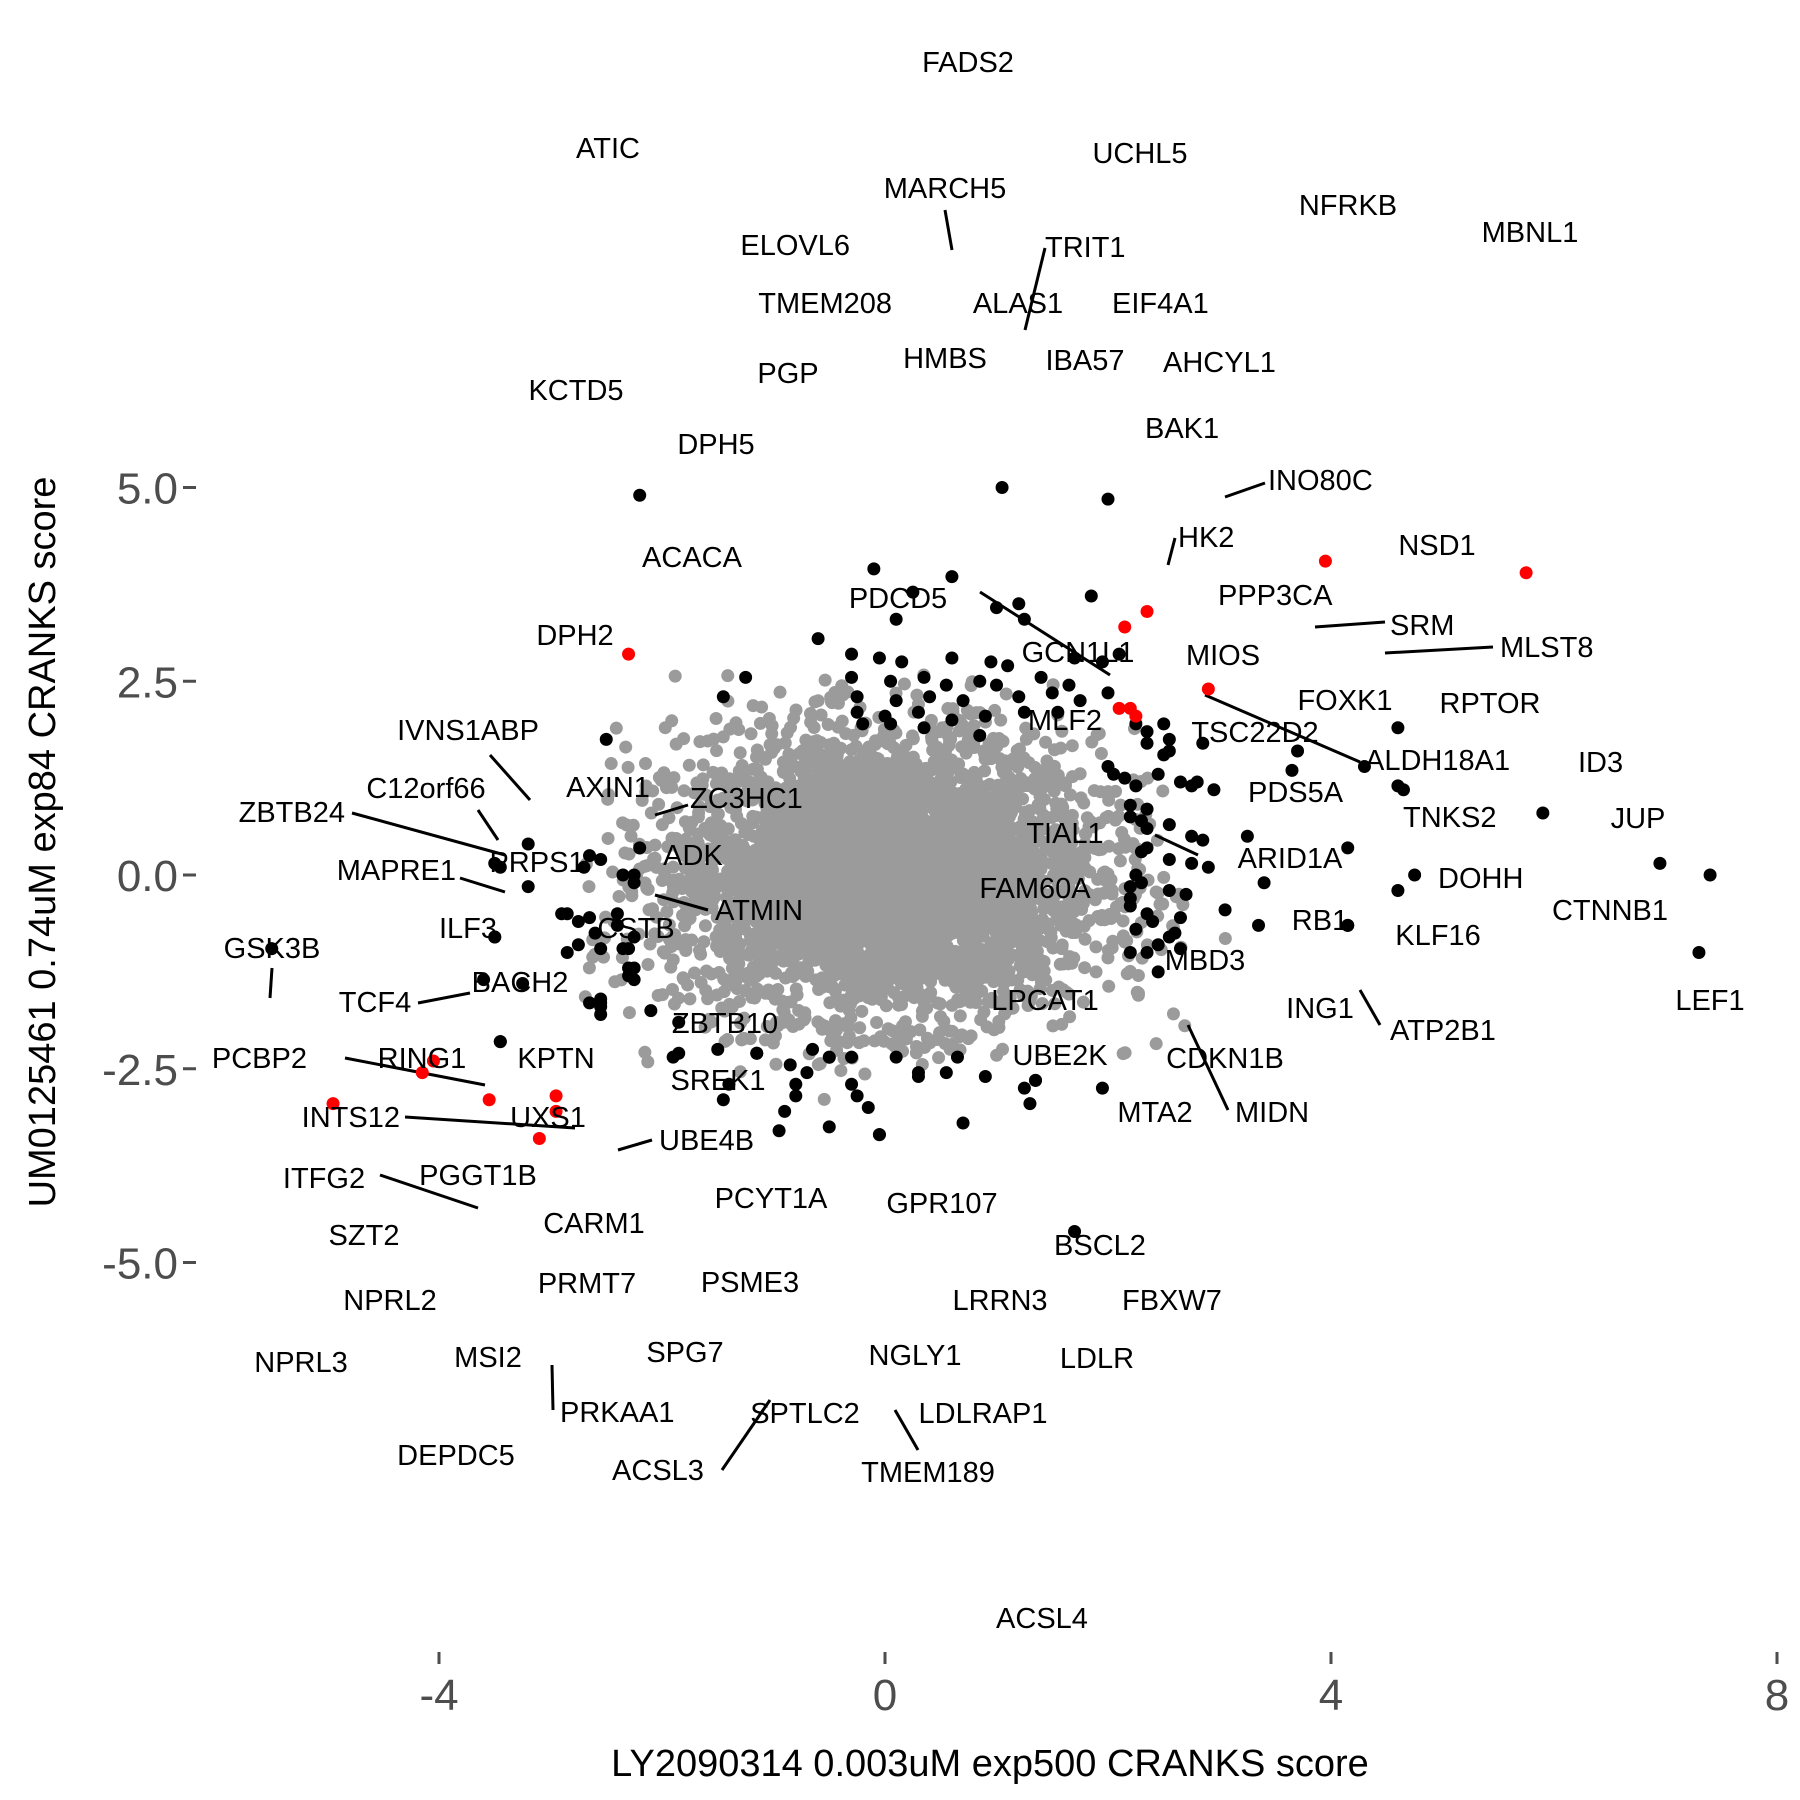 This screenshot has height=1800, width=1800. What do you see at coordinates (999, 1301) in the screenshot?
I see `label-lrrn3: LRRN3` at bounding box center [999, 1301].